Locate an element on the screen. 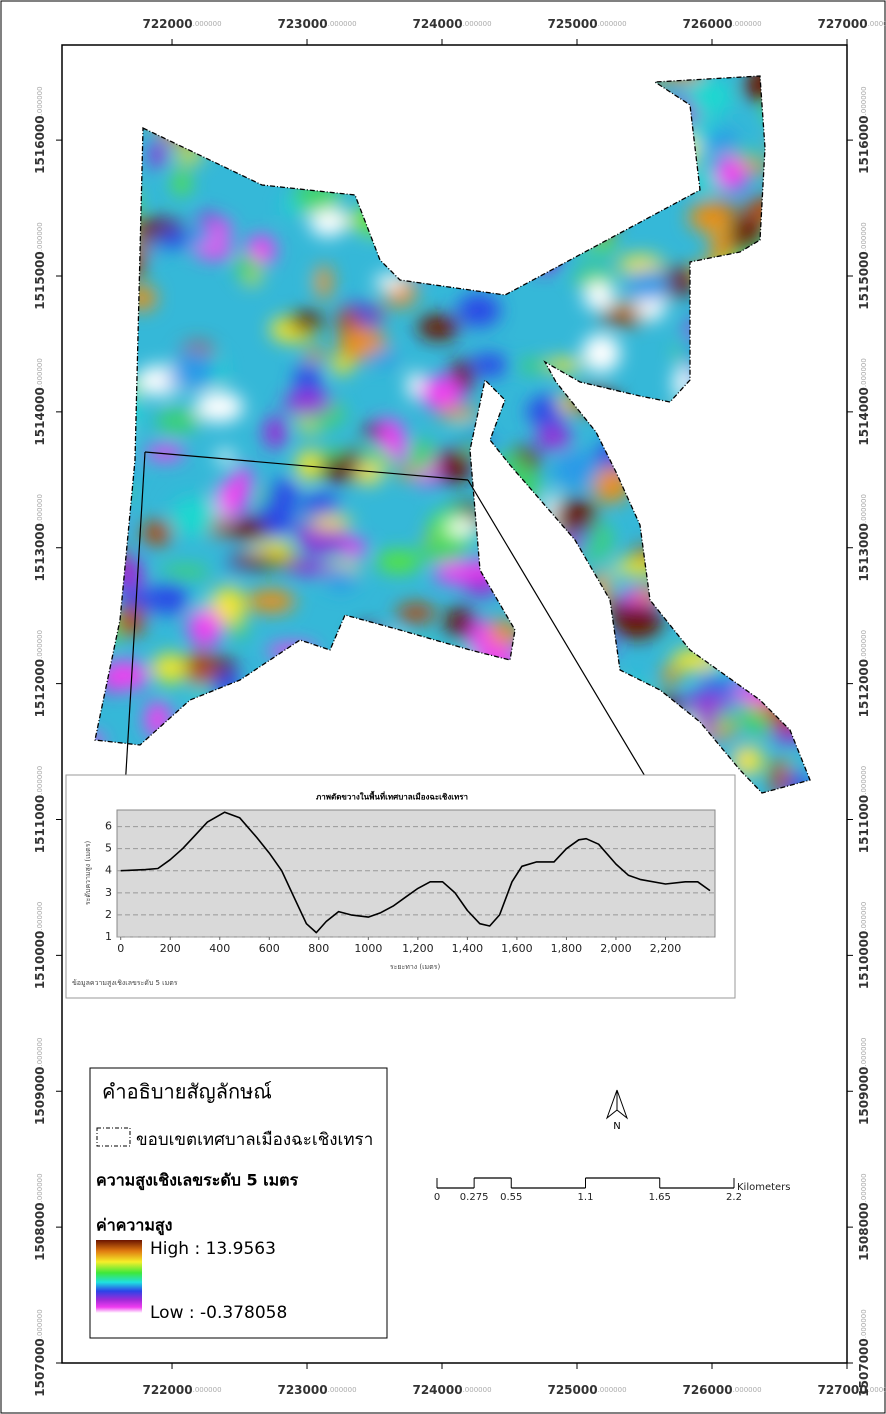  y-tick-label: 5 is located at coordinates (108, 848).